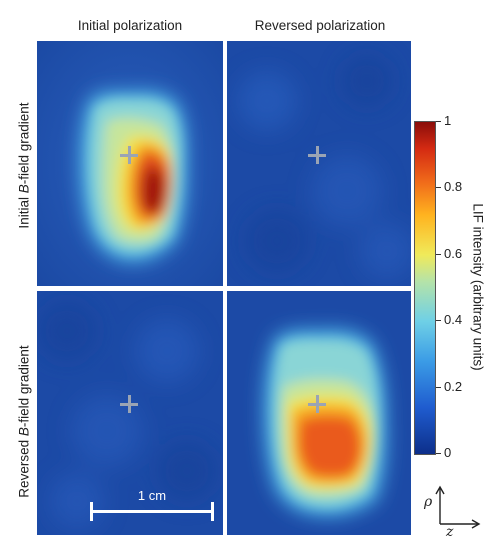 The width and height of the screenshot is (498, 558). What do you see at coordinates (24, 421) in the screenshot?
I see `row-title-reversed-gradient: Reversed B-field gradient` at bounding box center [24, 421].